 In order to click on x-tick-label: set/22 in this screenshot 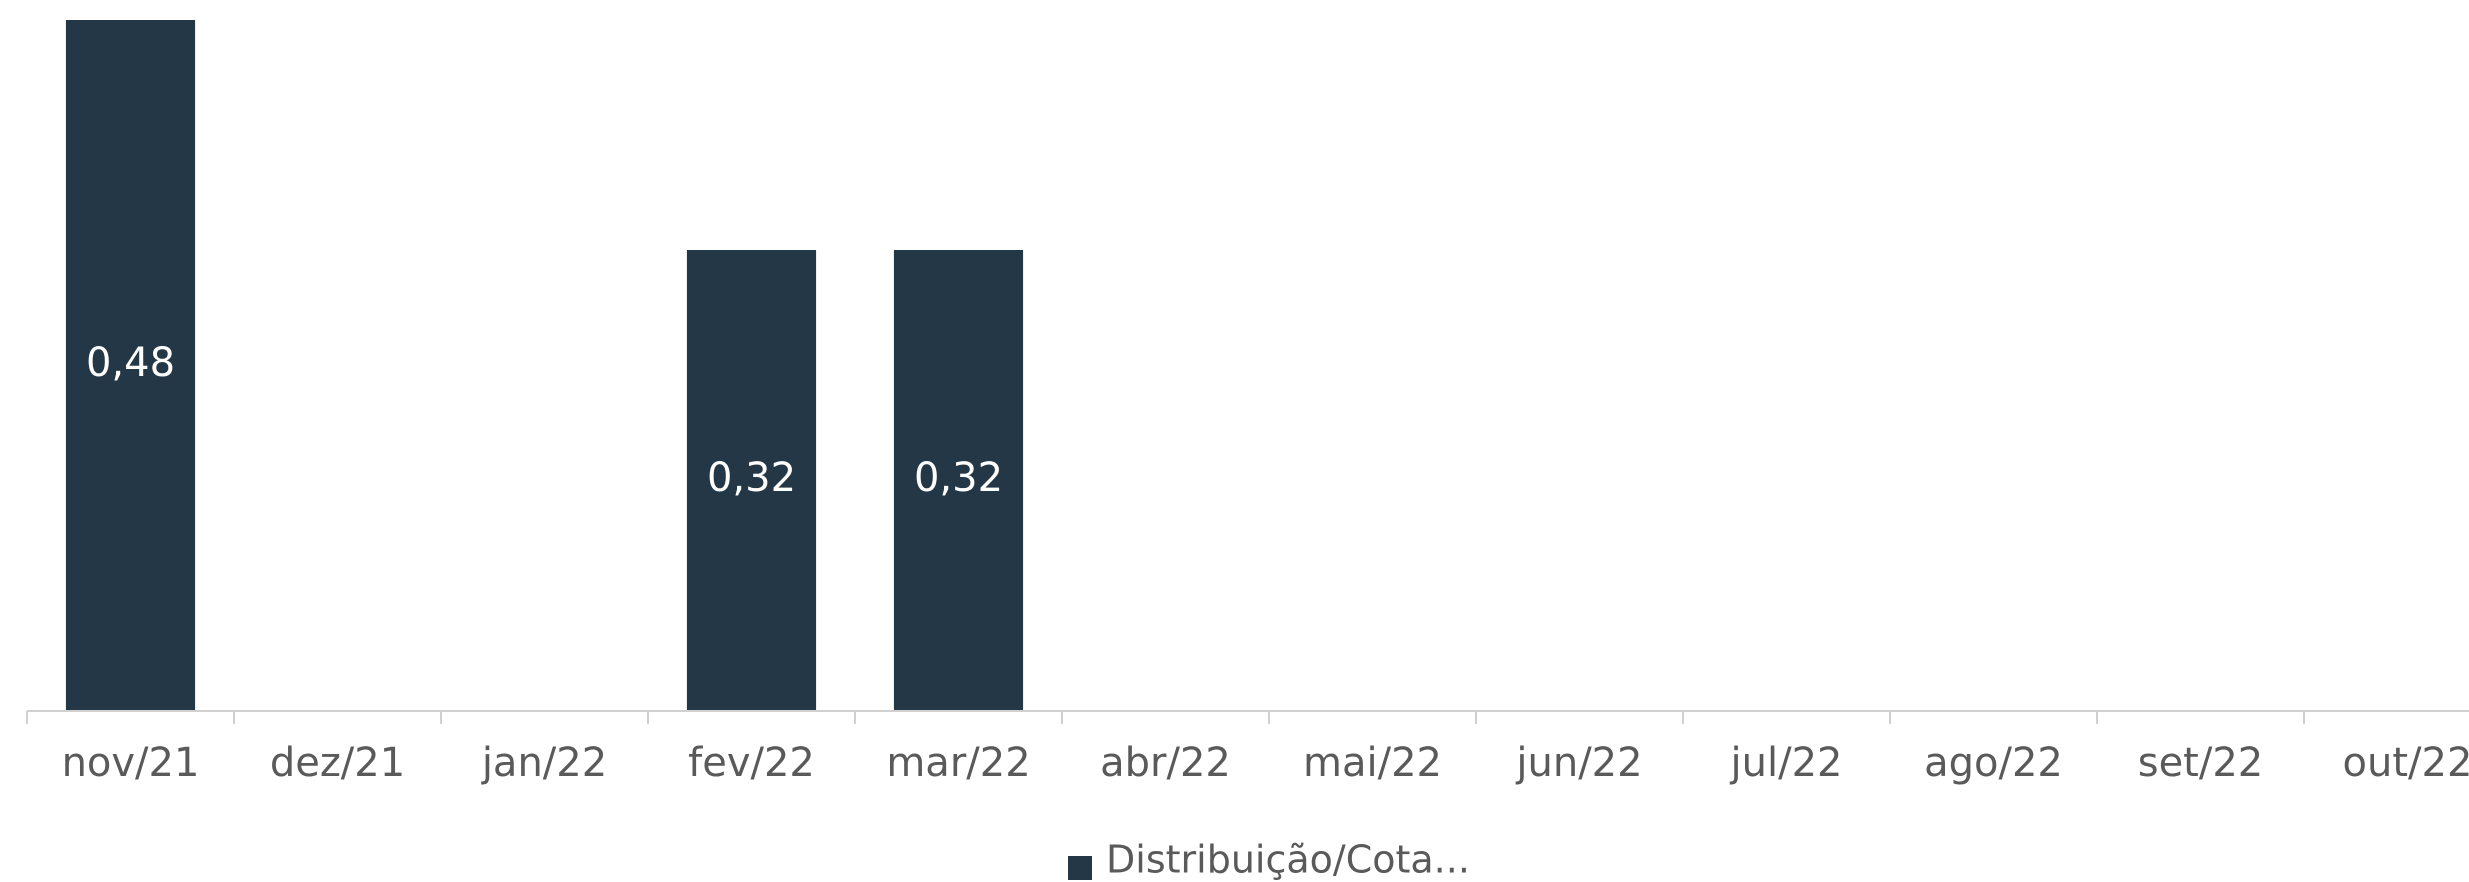, I will do `click(2201, 763)`.